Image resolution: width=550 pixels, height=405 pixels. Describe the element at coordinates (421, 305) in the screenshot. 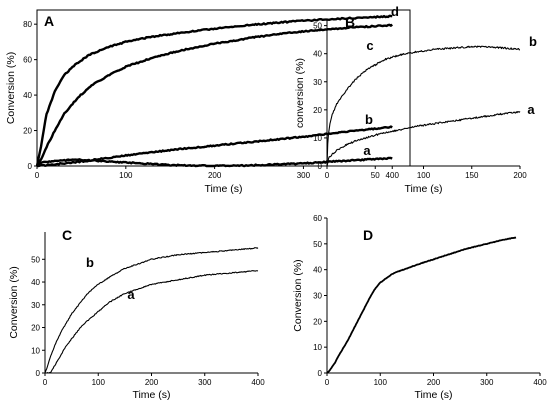

I see `series-line` at that location.